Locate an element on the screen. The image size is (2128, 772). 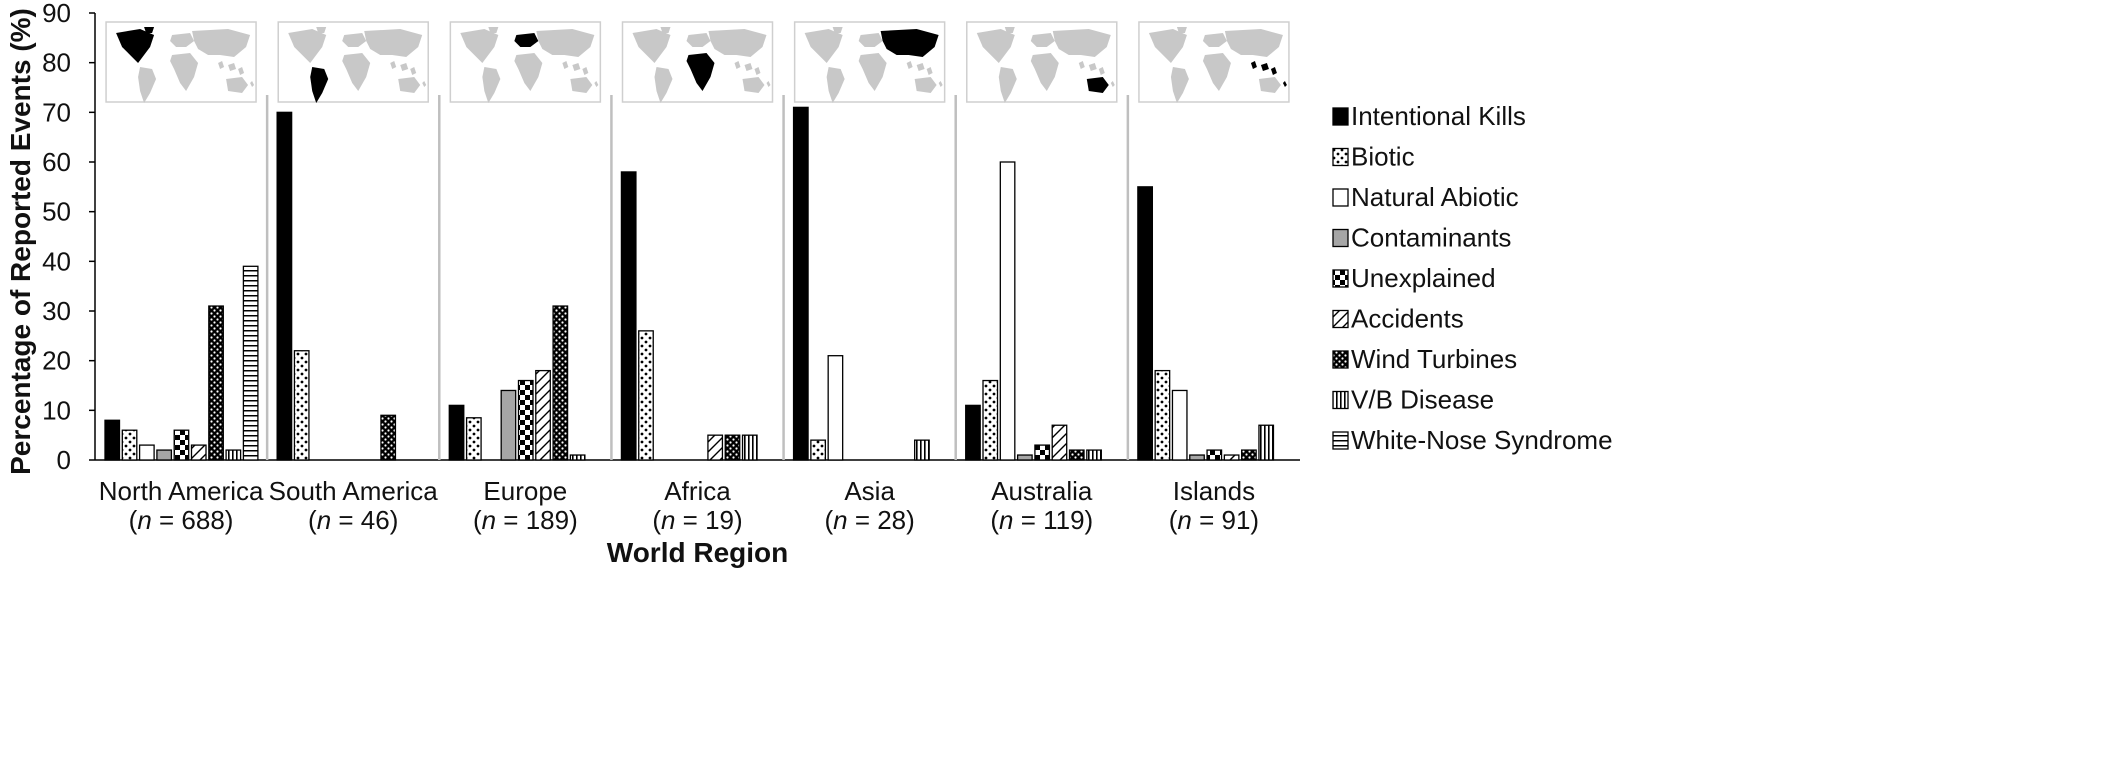
bar-north-america-wind-turbines is located at coordinates (216, 383).